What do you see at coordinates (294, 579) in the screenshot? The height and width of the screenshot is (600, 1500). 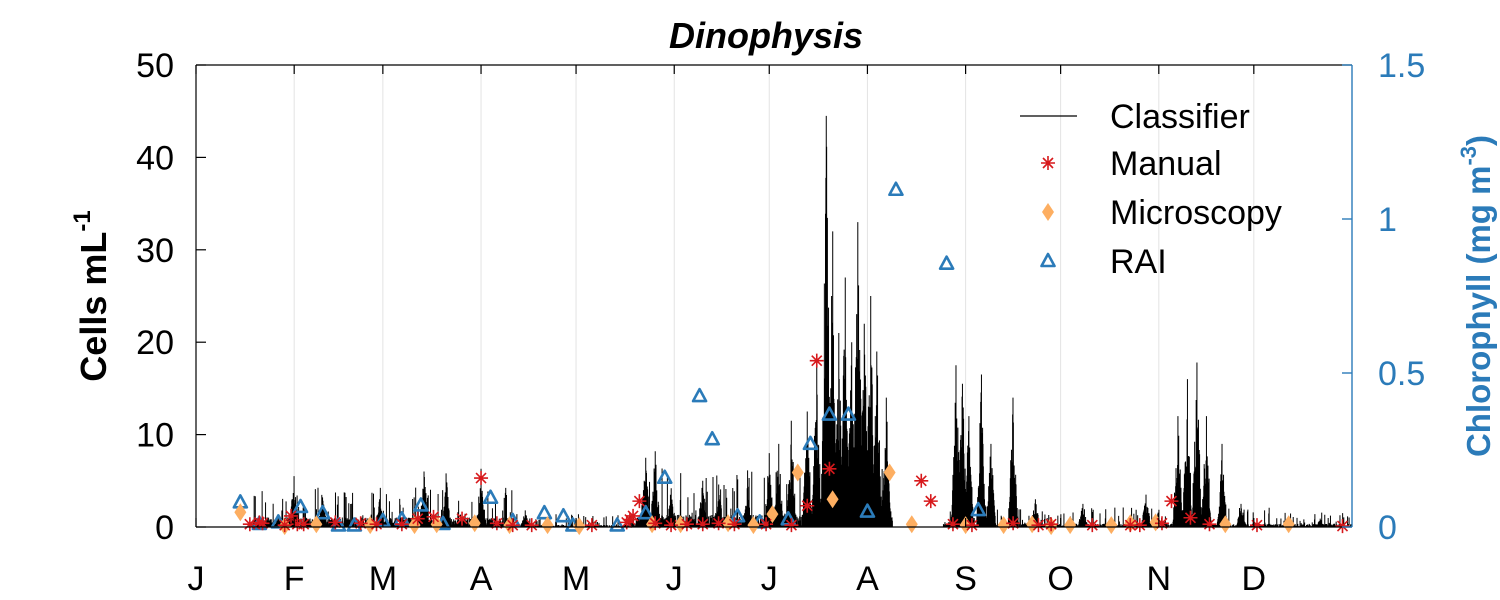 I see `x-tick-label: F` at bounding box center [294, 579].